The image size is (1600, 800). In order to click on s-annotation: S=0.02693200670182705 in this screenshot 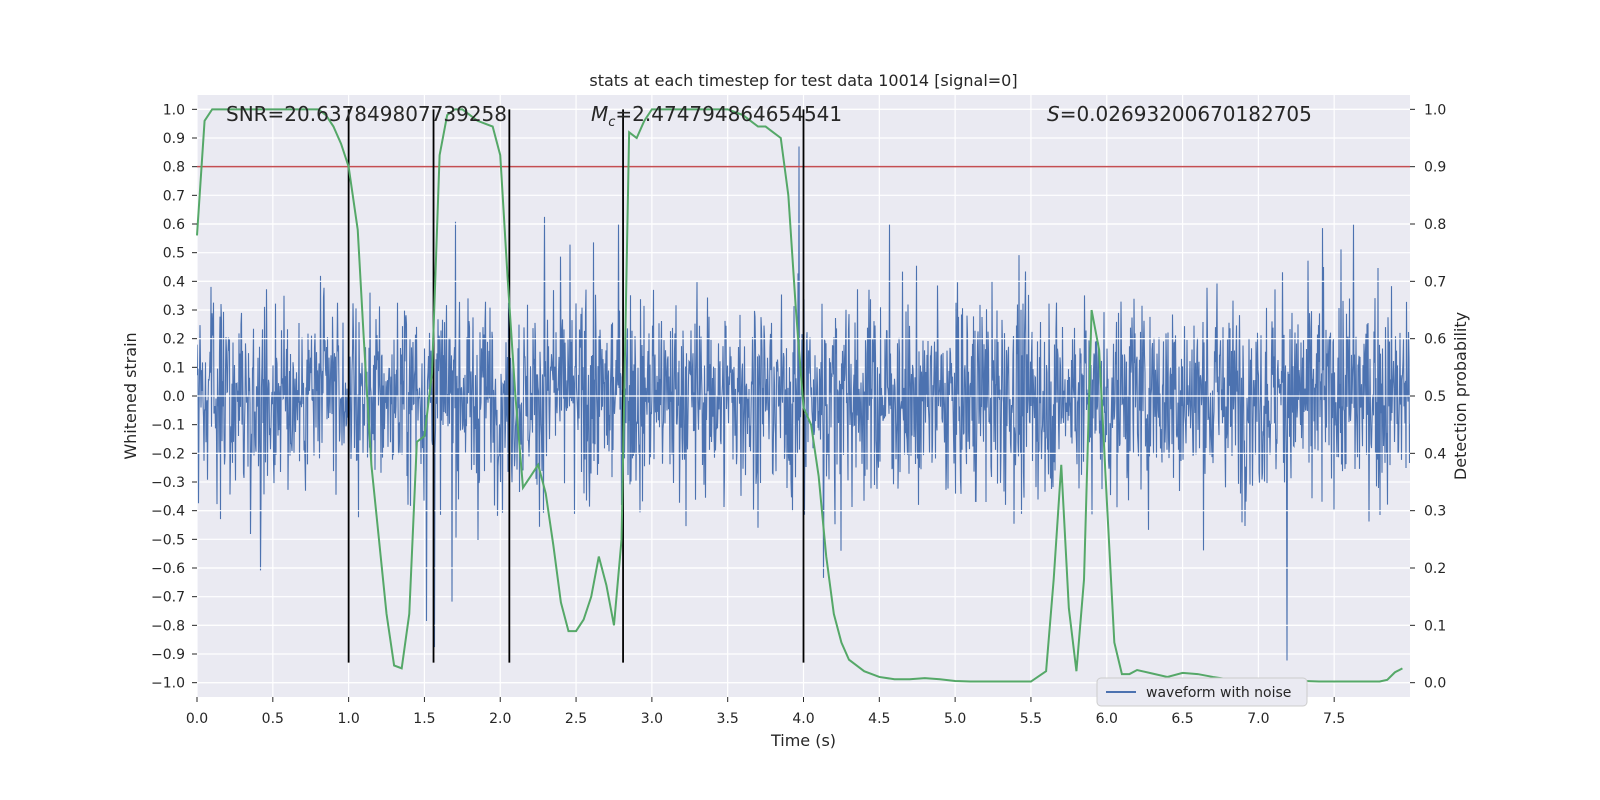, I will do `click(1179, 114)`.